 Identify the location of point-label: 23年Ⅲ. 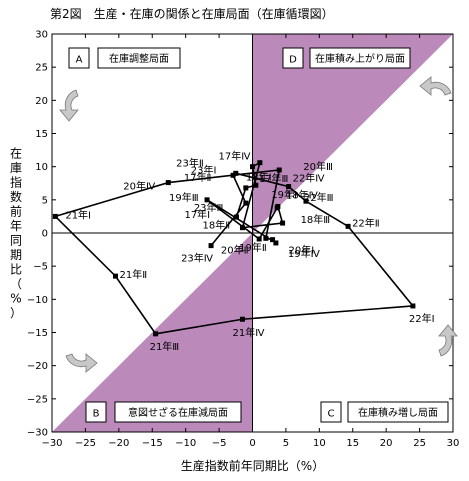
(209, 207).